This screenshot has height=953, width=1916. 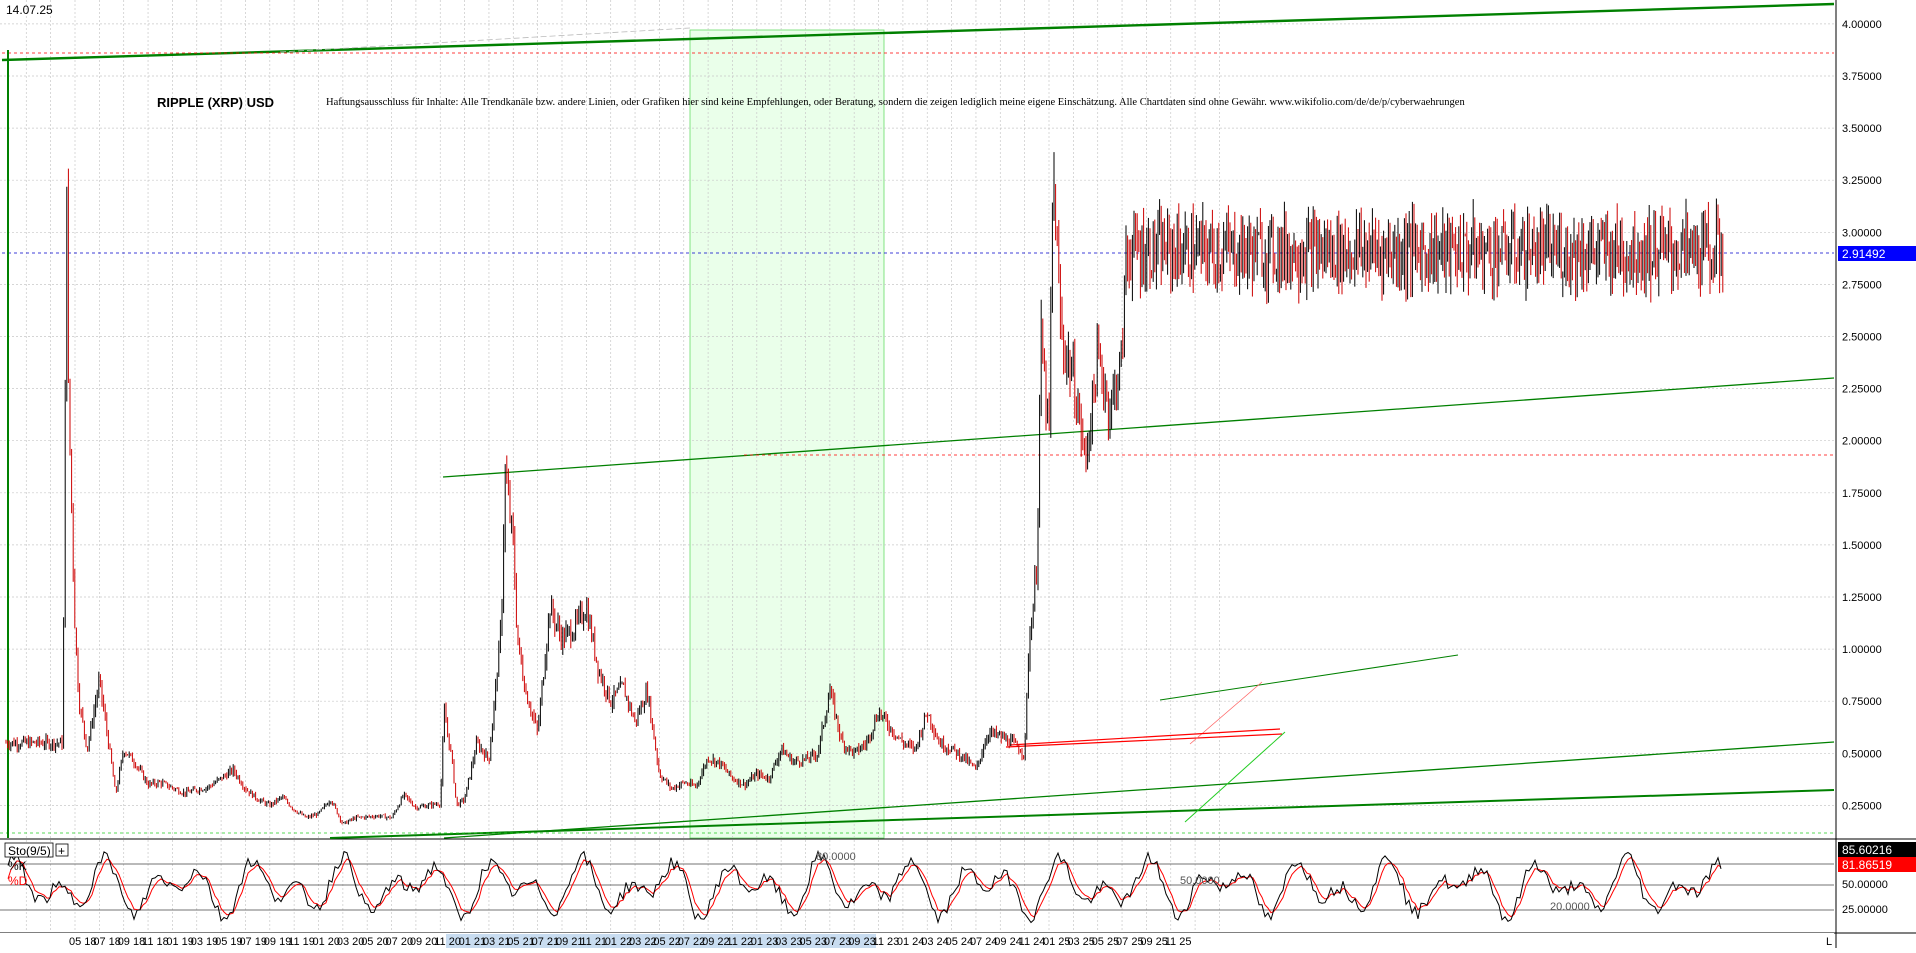 What do you see at coordinates (692, 942) in the screenshot?
I see `x-tick-label: 07 22` at bounding box center [692, 942].